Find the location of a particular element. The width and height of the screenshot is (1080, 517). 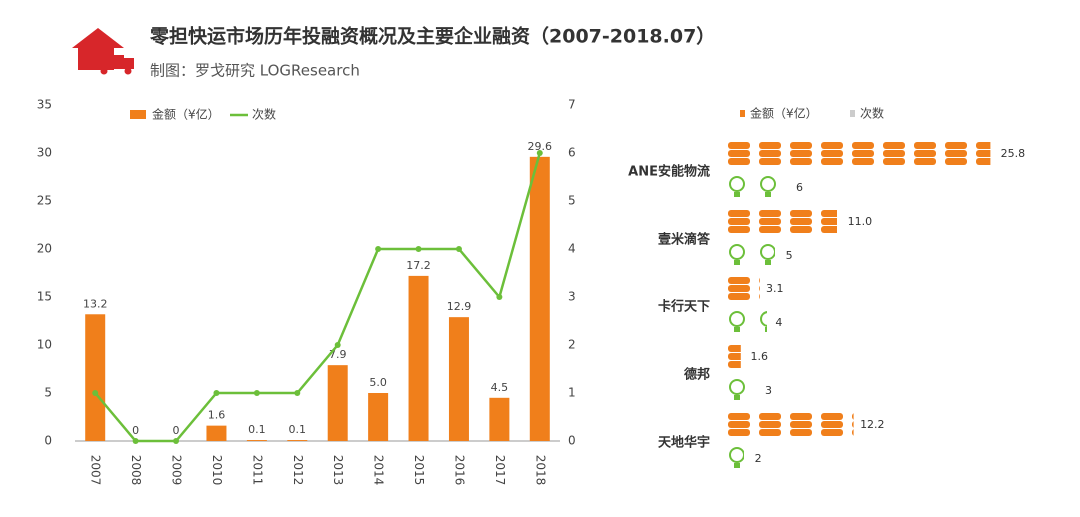

y2-tick-label: 2 is located at coordinates (572, 345).